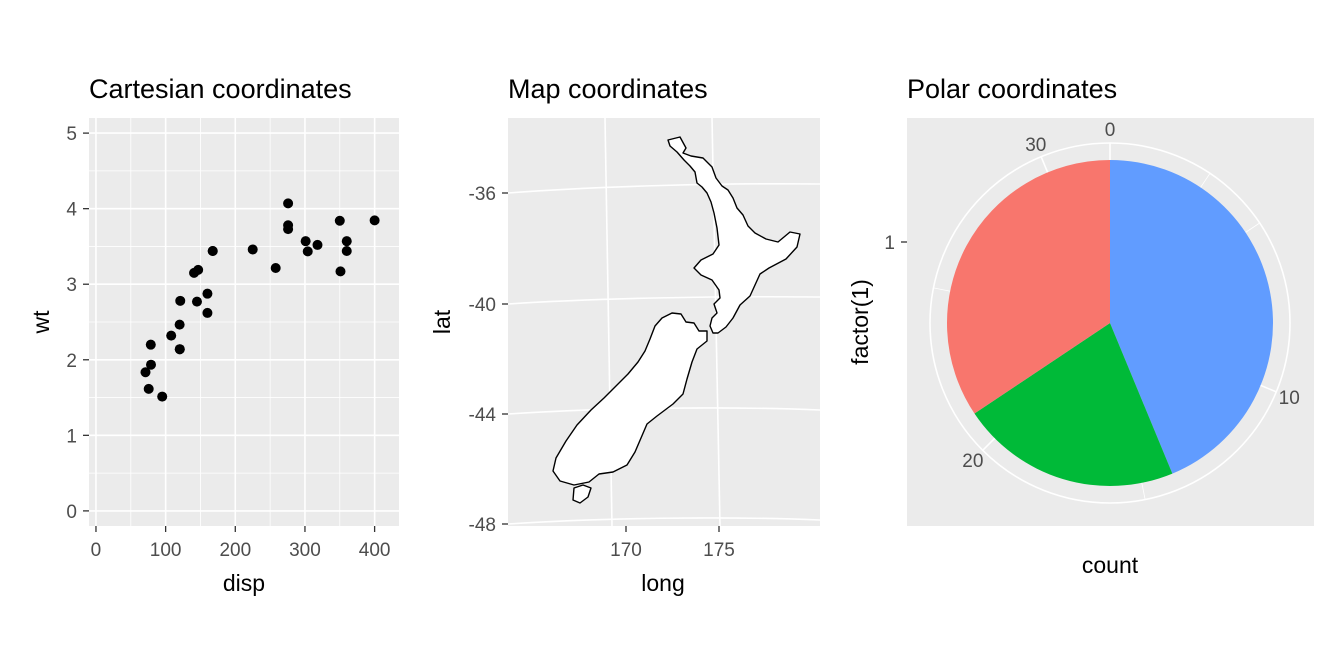 This screenshot has width=1344, height=672. I want to click on polar-tick-label: 10, so click(1289, 398).